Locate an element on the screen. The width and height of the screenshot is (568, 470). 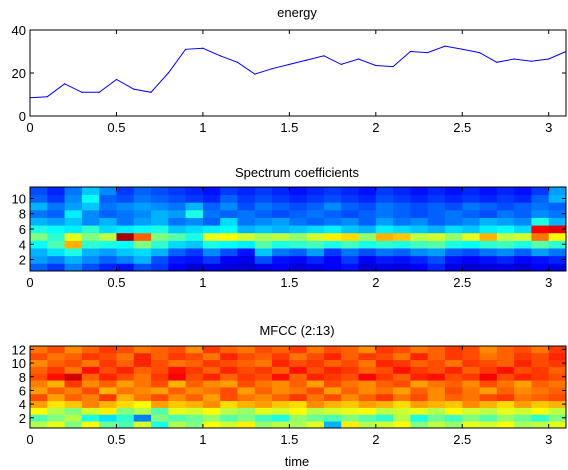
spectrum-y-tick-label: 4 is located at coordinates (22, 244).